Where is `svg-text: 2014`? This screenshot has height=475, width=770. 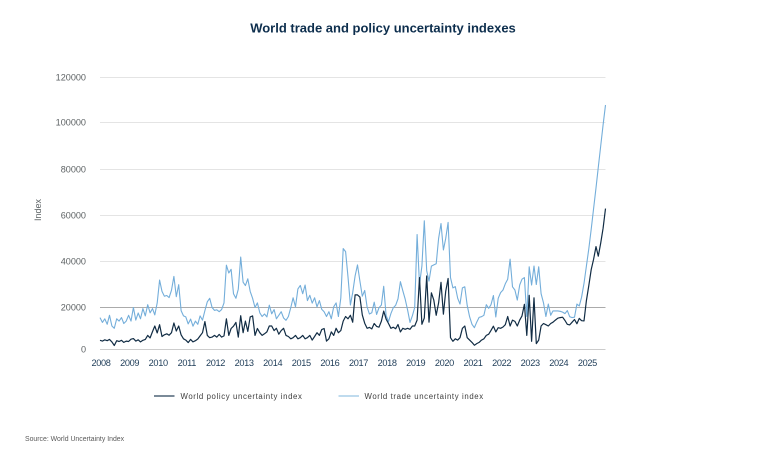
svg-text: 2014 is located at coordinates (272, 363).